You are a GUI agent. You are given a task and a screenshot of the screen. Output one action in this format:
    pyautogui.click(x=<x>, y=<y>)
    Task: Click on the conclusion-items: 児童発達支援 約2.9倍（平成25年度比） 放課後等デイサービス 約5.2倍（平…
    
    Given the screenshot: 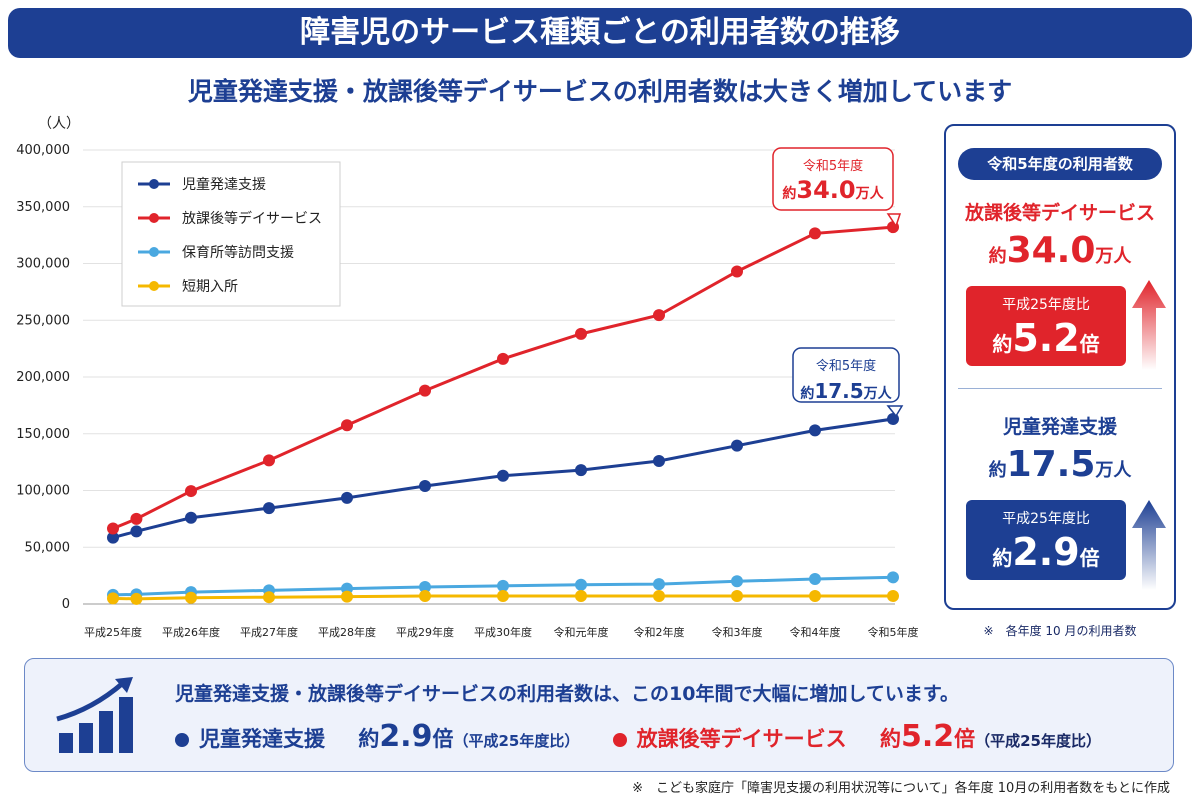 What is the action you would take?
    pyautogui.click(x=638, y=736)
    